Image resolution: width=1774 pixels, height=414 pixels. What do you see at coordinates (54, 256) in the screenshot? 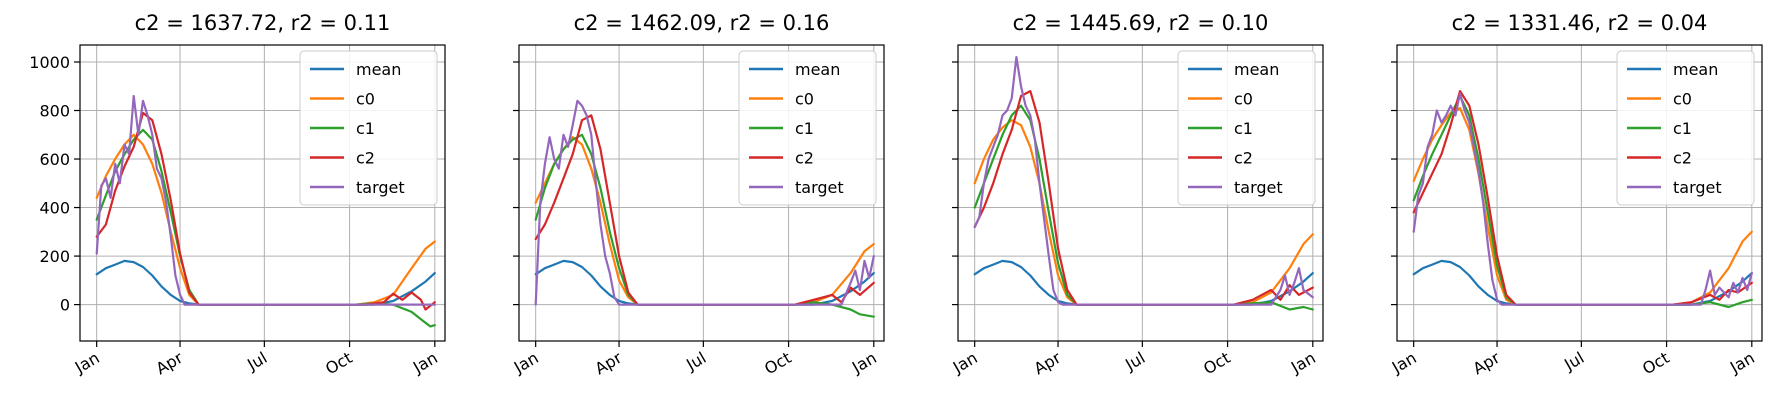
I see `y-tick-label: 200` at bounding box center [54, 256].